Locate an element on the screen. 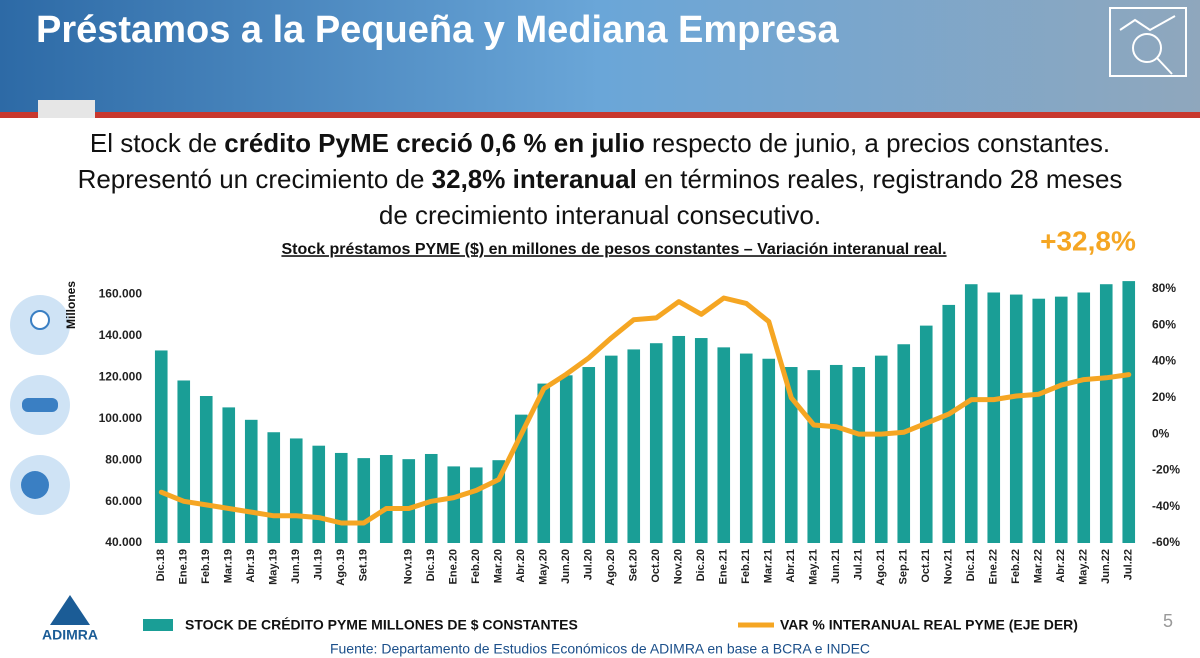  x-tick-label: Jul.20 is located at coordinates (589, 564).